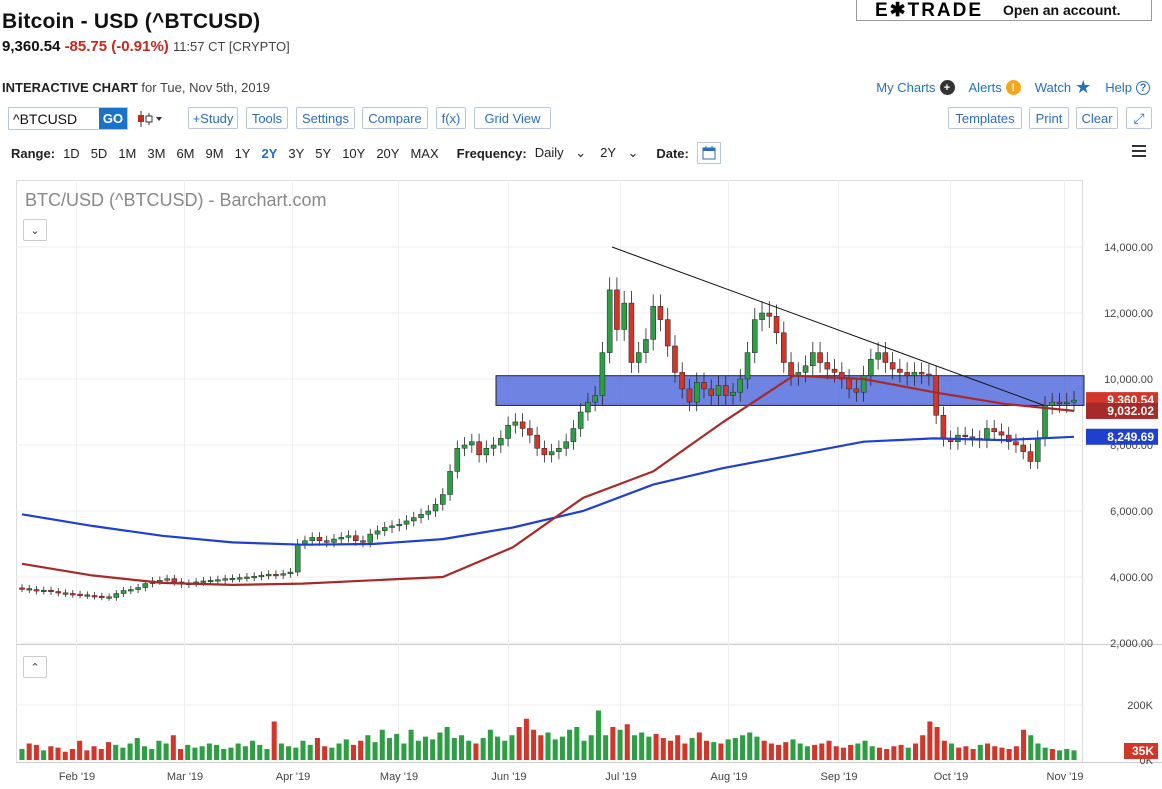 This screenshot has width=1162, height=789. I want to click on my-charts-link: My Charts +, so click(915, 87).